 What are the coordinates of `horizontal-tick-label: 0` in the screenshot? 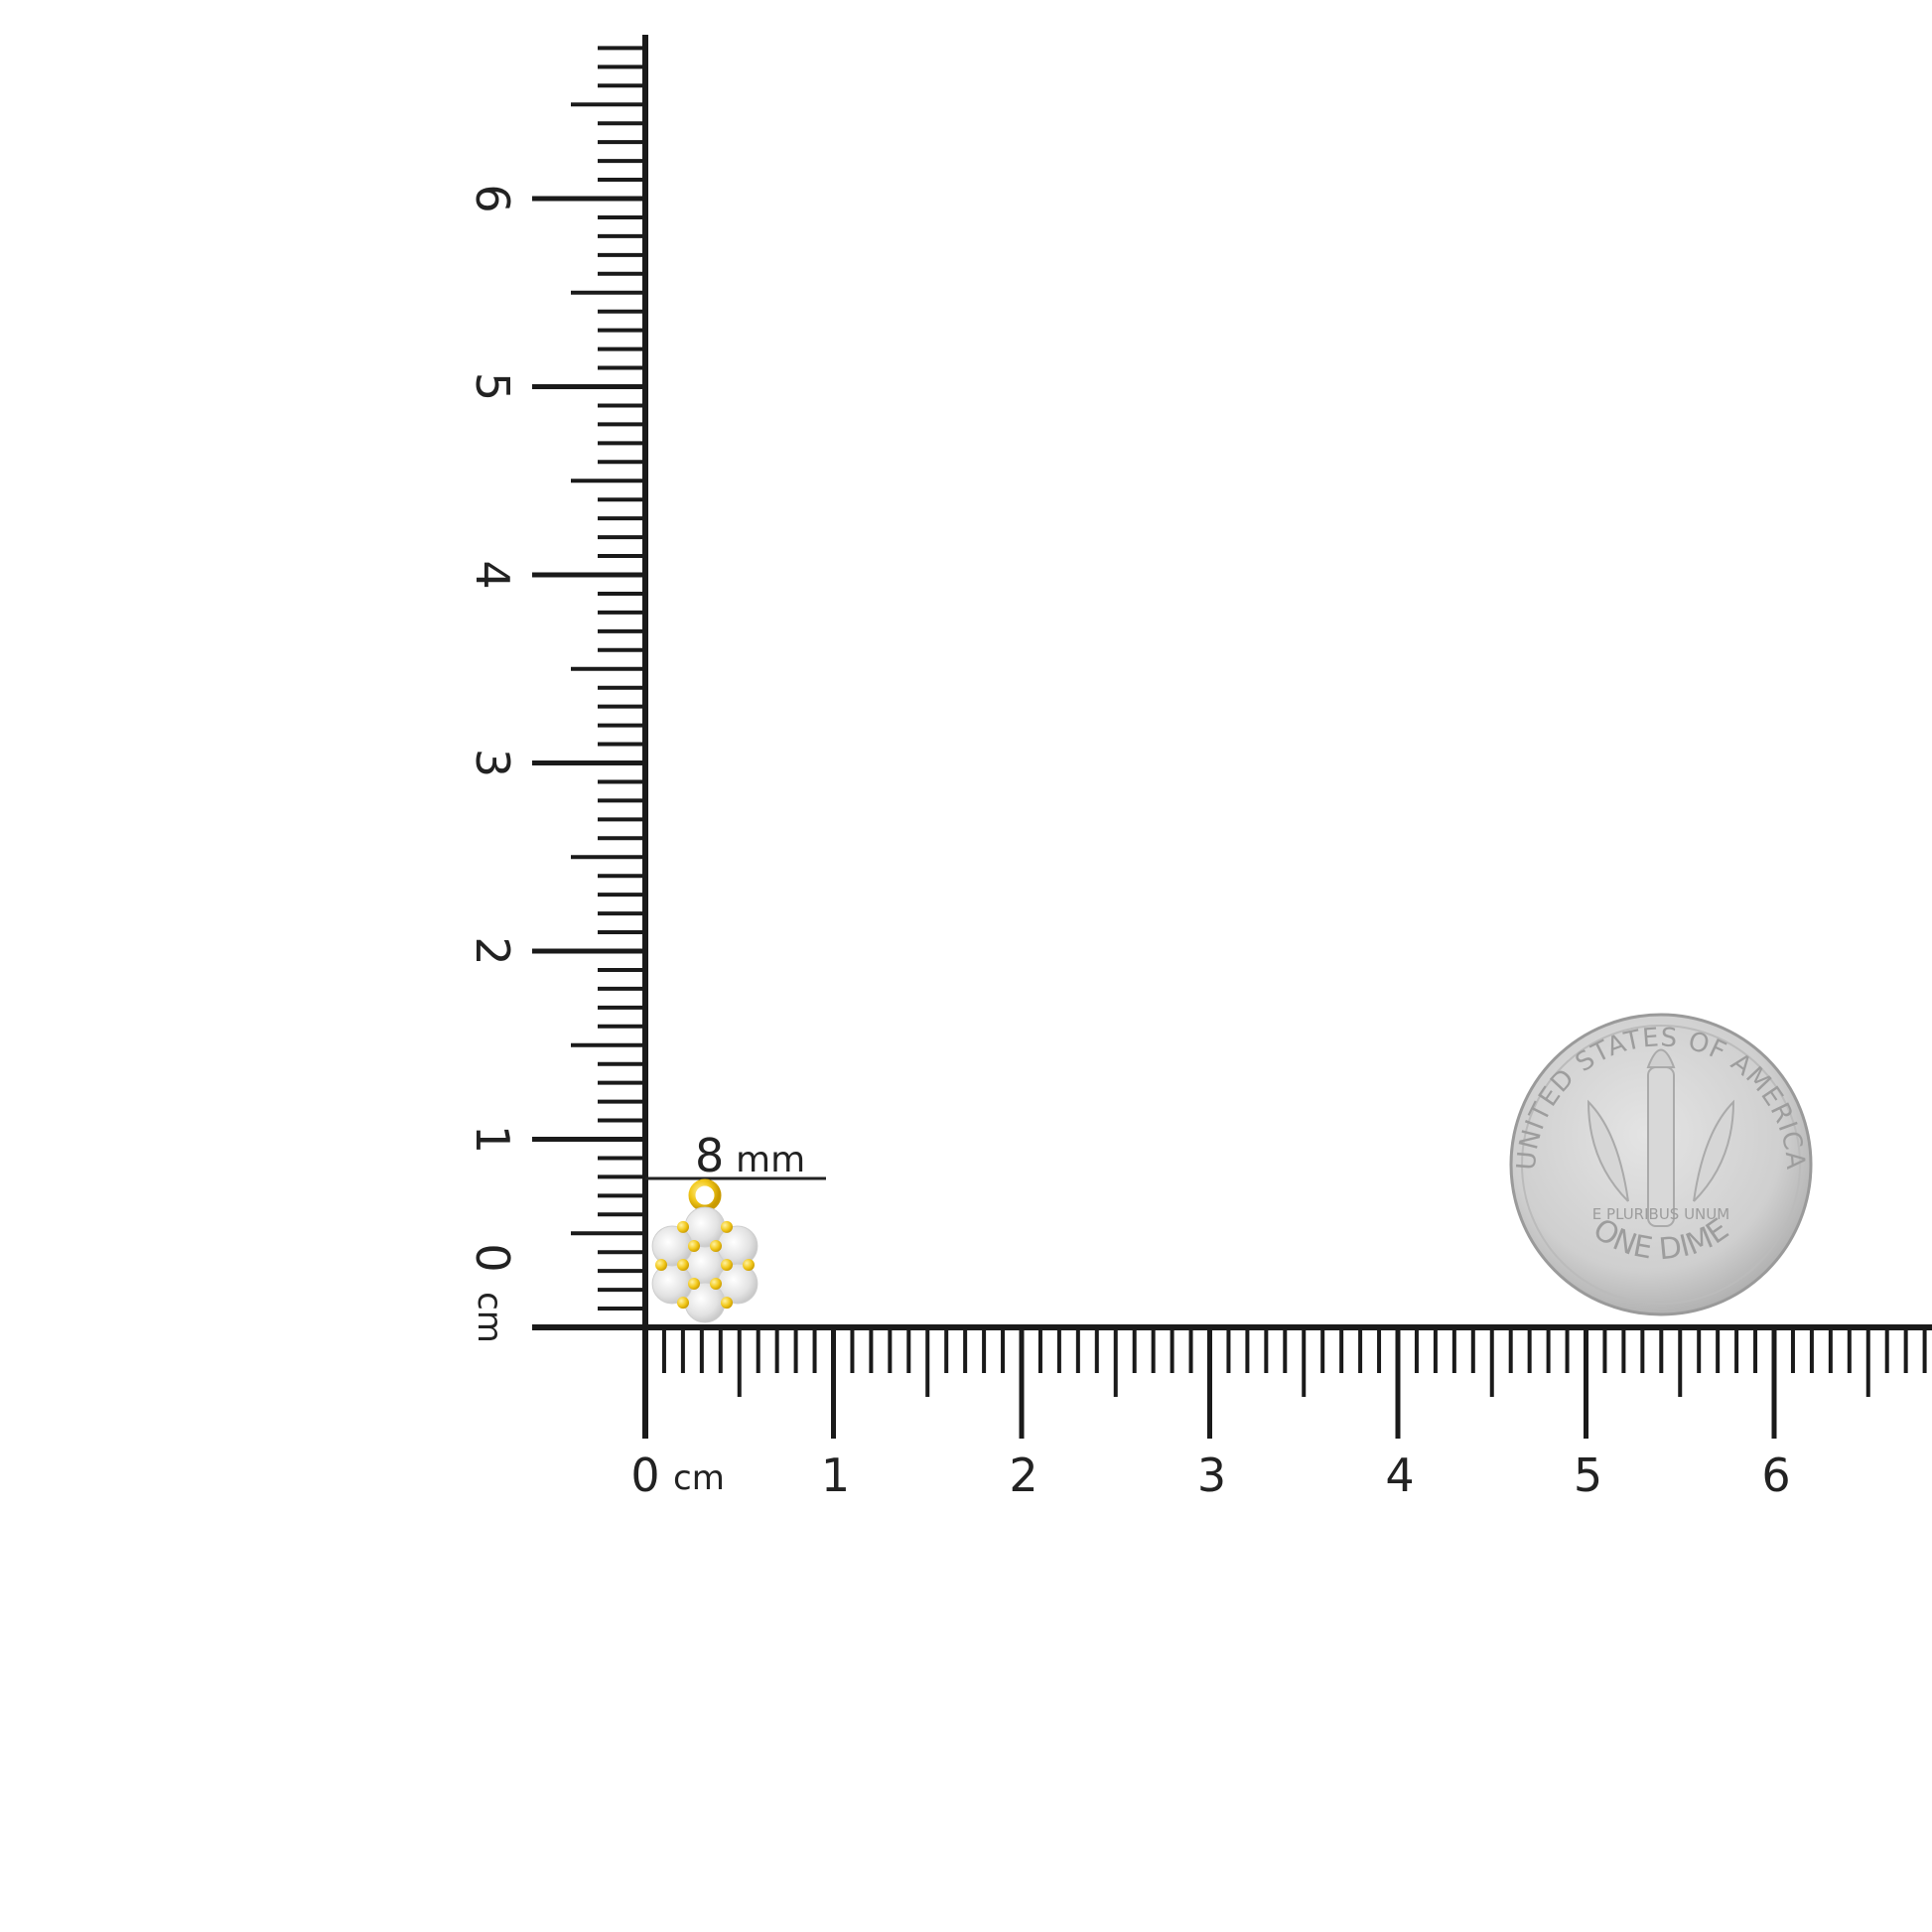 It's located at (645, 1475).